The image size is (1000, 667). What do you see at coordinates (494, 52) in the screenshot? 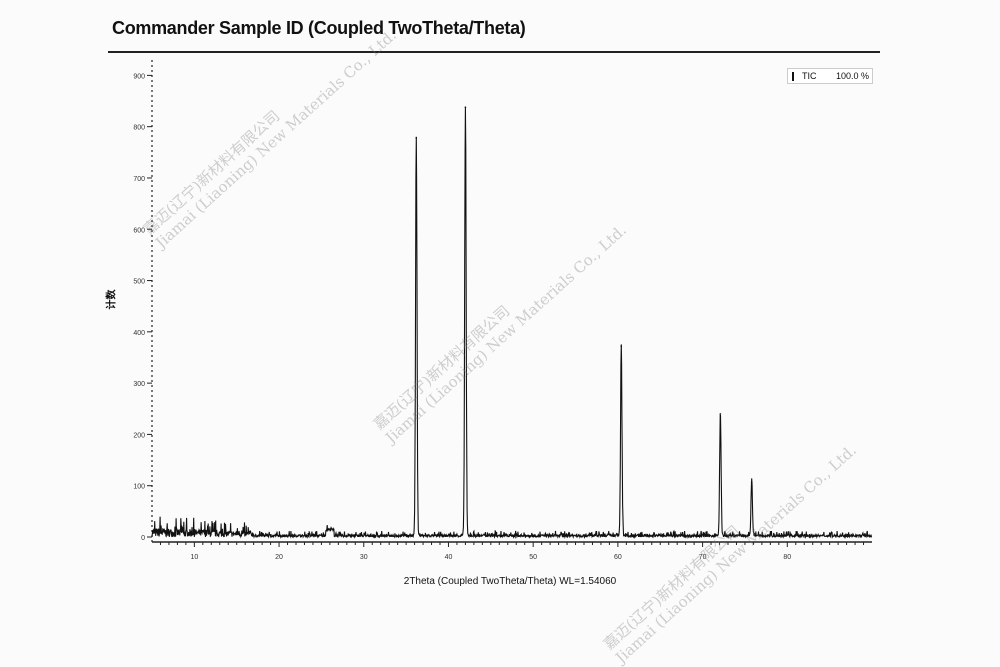
I see `title-rule` at bounding box center [494, 52].